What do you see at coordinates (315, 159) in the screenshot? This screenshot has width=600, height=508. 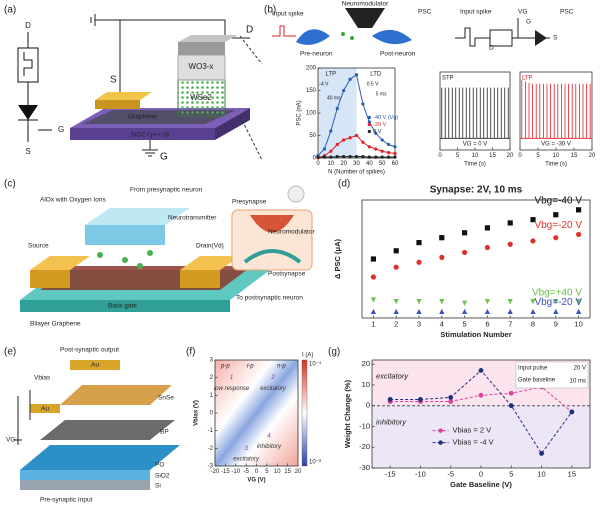 I see `y-tick-label: 0` at bounding box center [315, 159].